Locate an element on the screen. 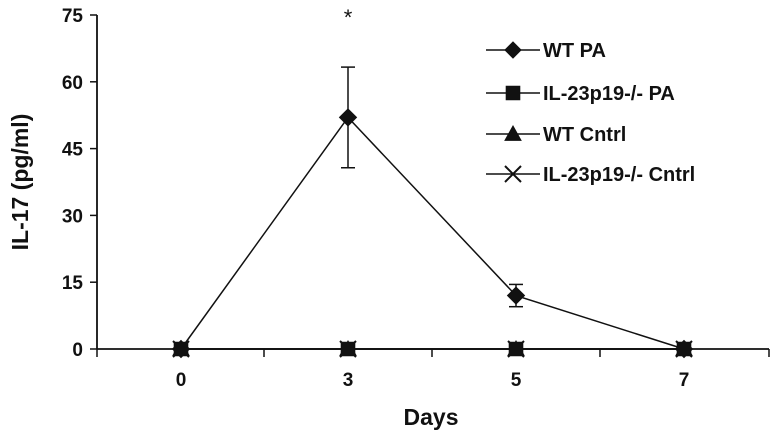 The image size is (774, 438). annotations: * is located at coordinates (348, 17).